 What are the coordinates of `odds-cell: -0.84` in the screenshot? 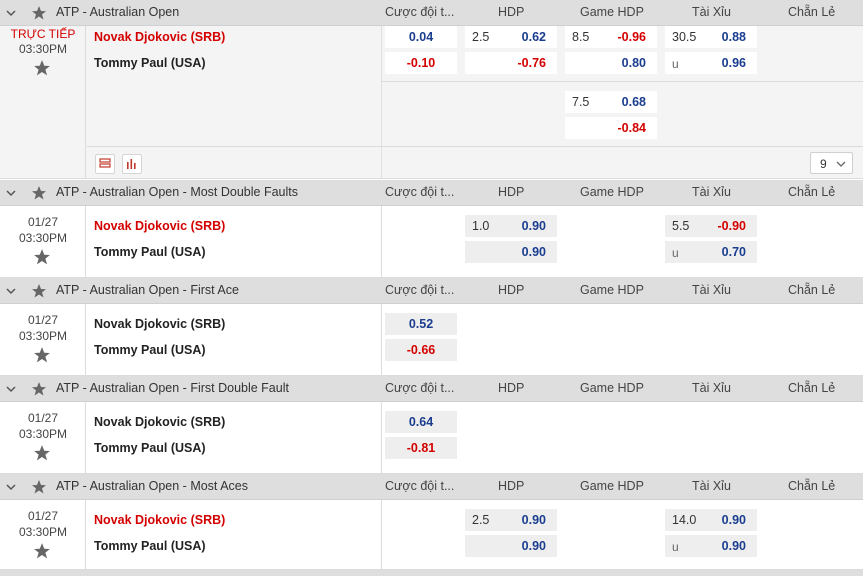 It's located at (611, 128).